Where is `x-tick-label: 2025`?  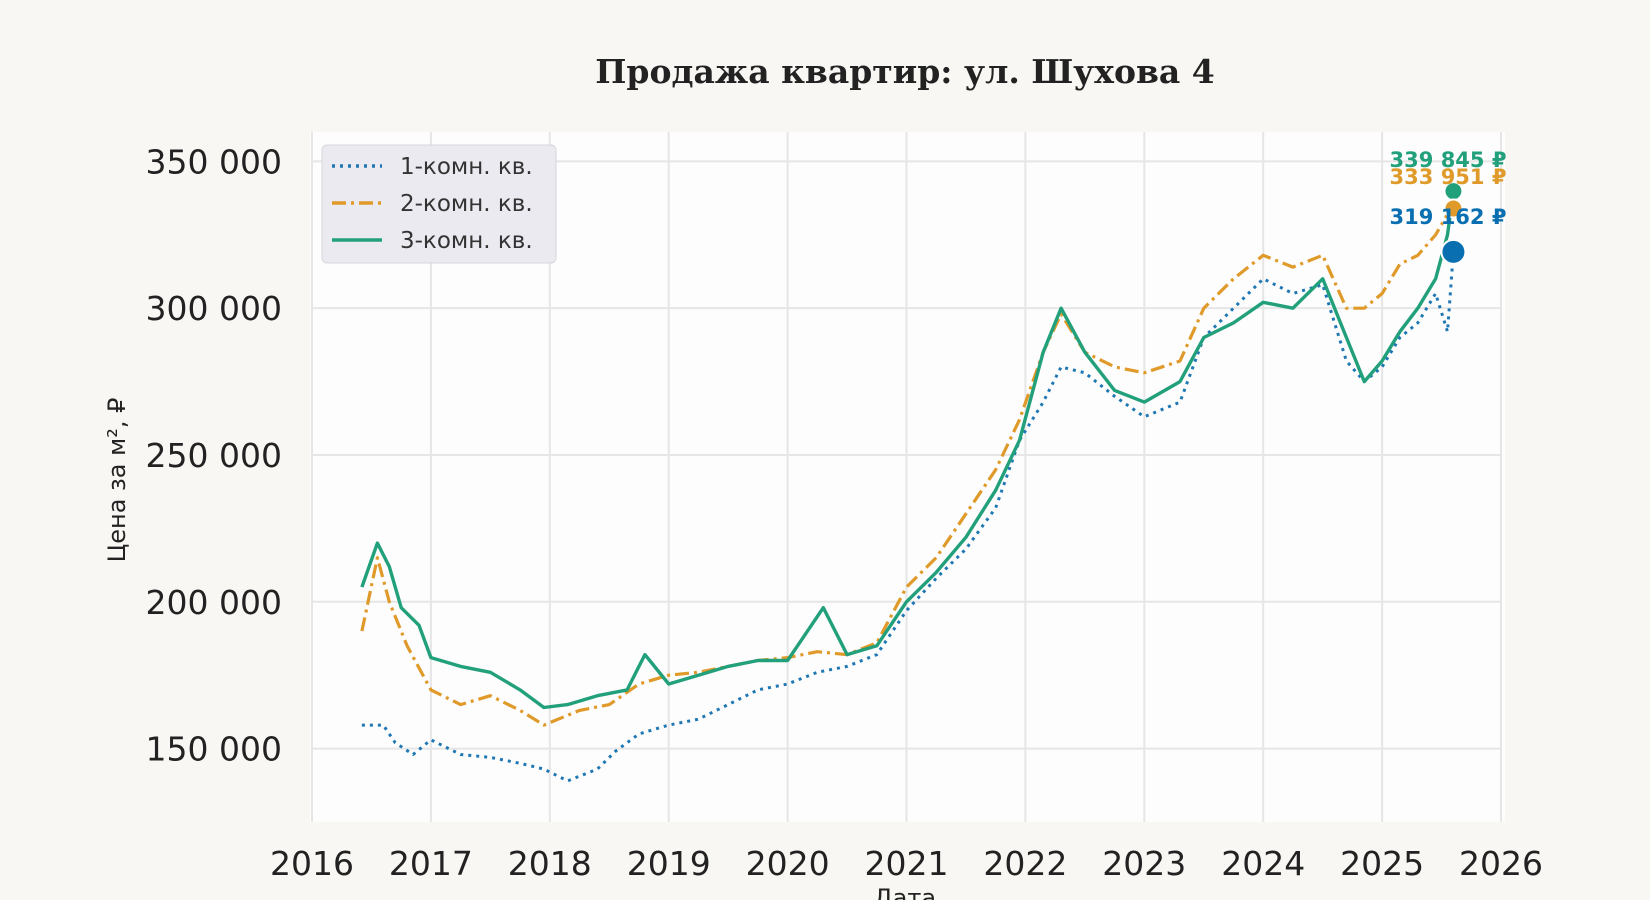
x-tick-label: 2025 is located at coordinates (1382, 863).